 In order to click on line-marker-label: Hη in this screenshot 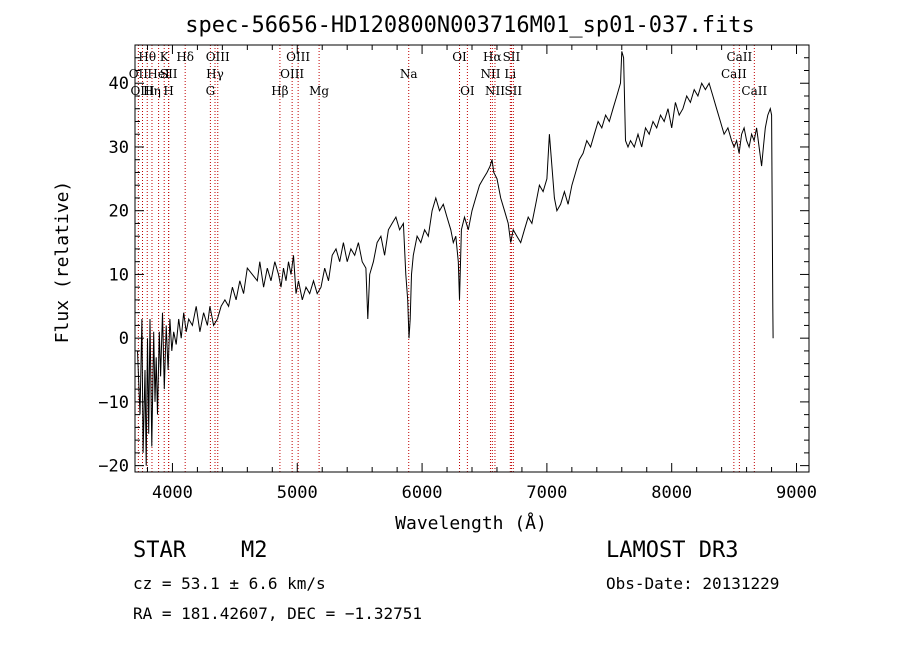, I will do `click(152, 91)`.